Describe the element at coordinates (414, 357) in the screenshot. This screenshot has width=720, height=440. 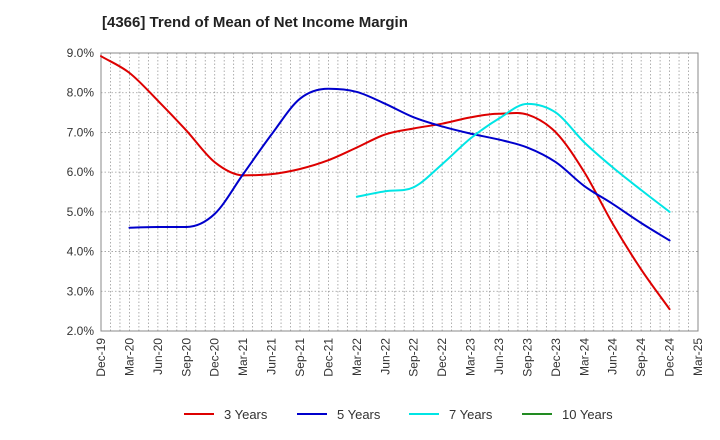
I see `x-tick-label: Sep-22` at that location.